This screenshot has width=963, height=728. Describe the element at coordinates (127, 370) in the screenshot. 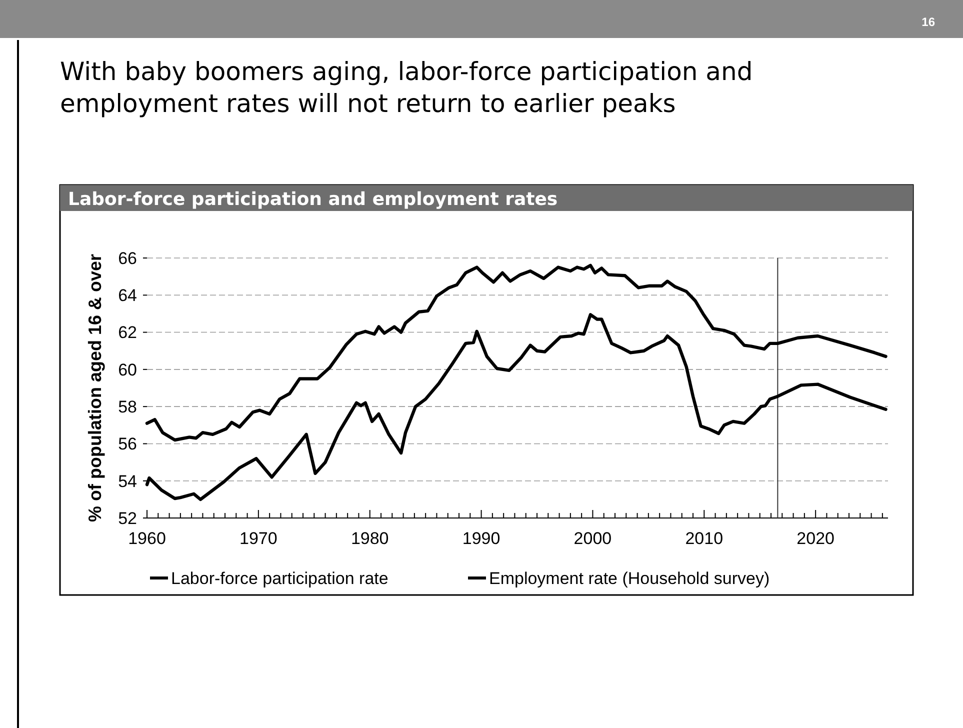

I see `y-tick-label: 60` at that location.